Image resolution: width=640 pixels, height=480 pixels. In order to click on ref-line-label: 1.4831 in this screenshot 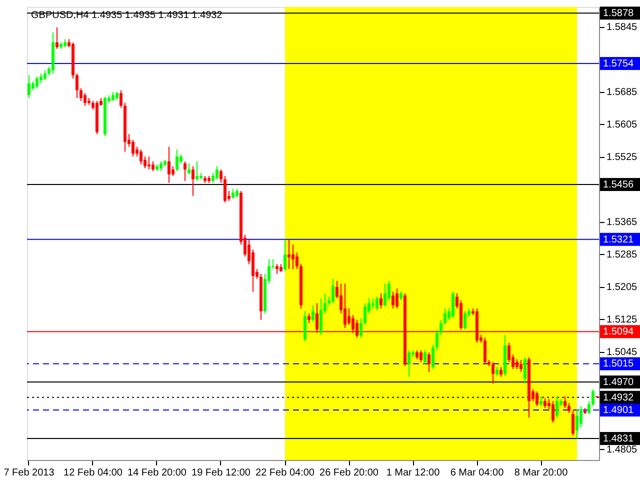, I will do `click(618, 438)`.